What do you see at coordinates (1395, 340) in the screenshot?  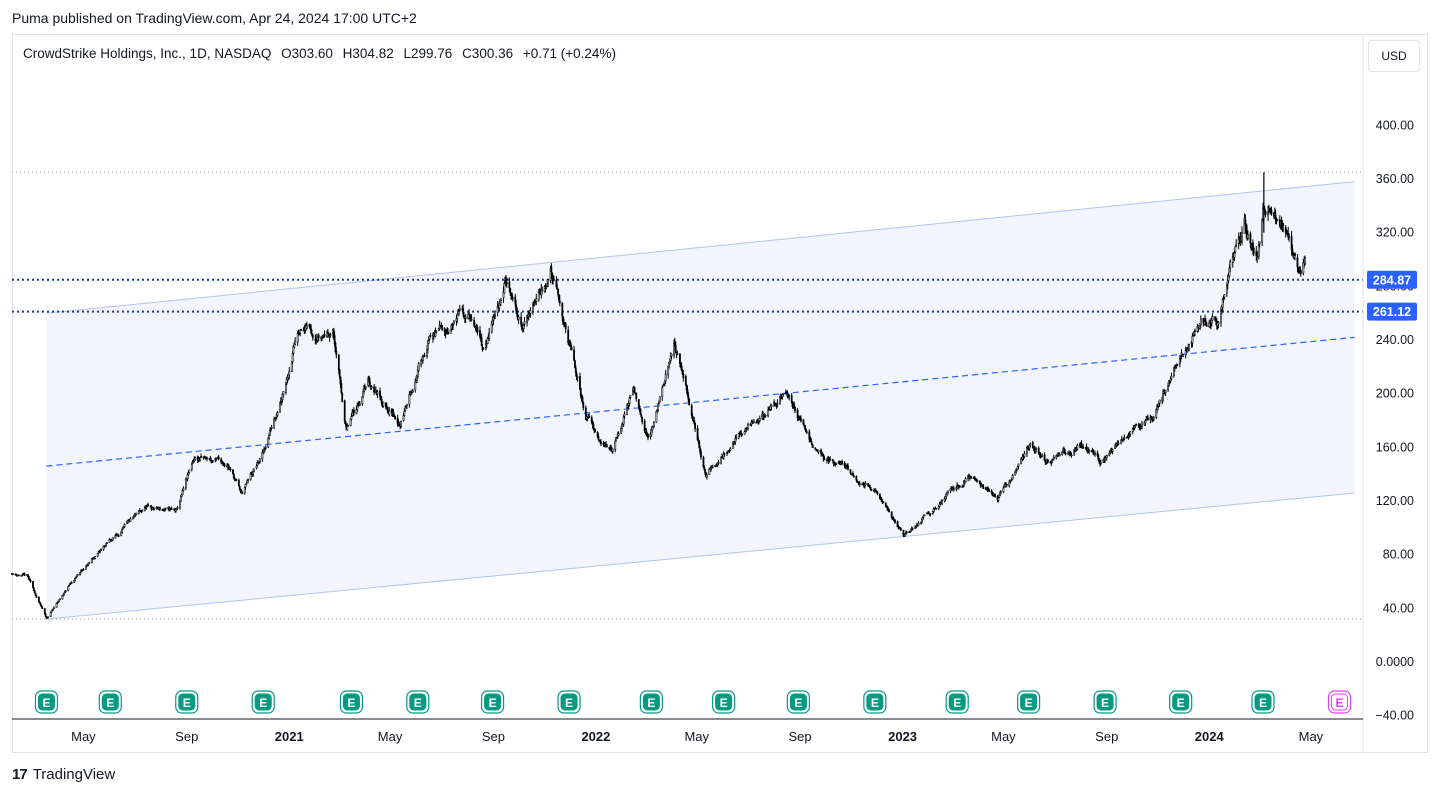 I see `y-tick-label: 240.00` at bounding box center [1395, 340].